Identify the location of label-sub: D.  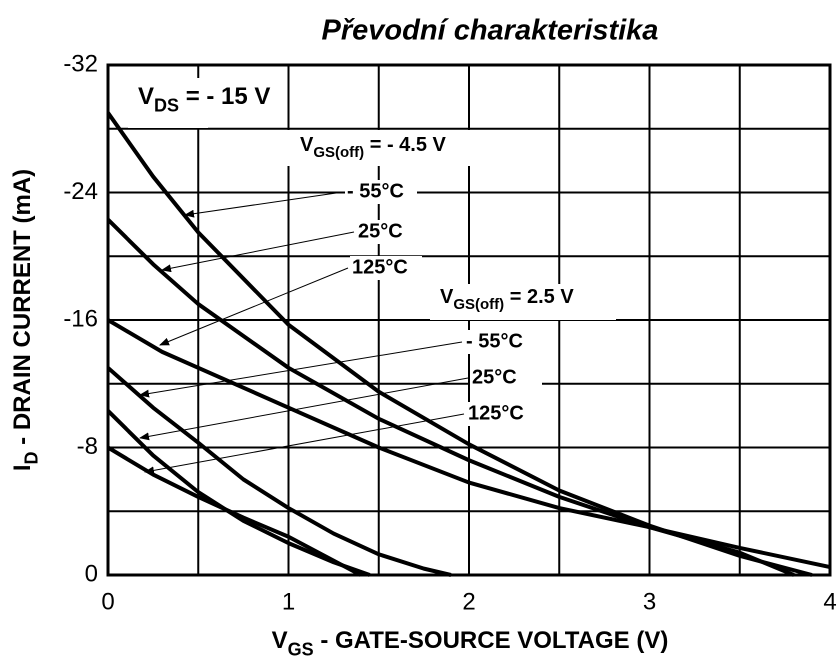
(31, 457).